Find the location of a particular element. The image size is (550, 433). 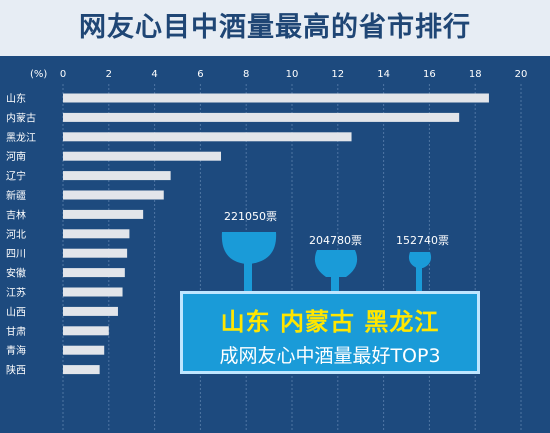

category-label: 河南 is located at coordinates (16, 156).